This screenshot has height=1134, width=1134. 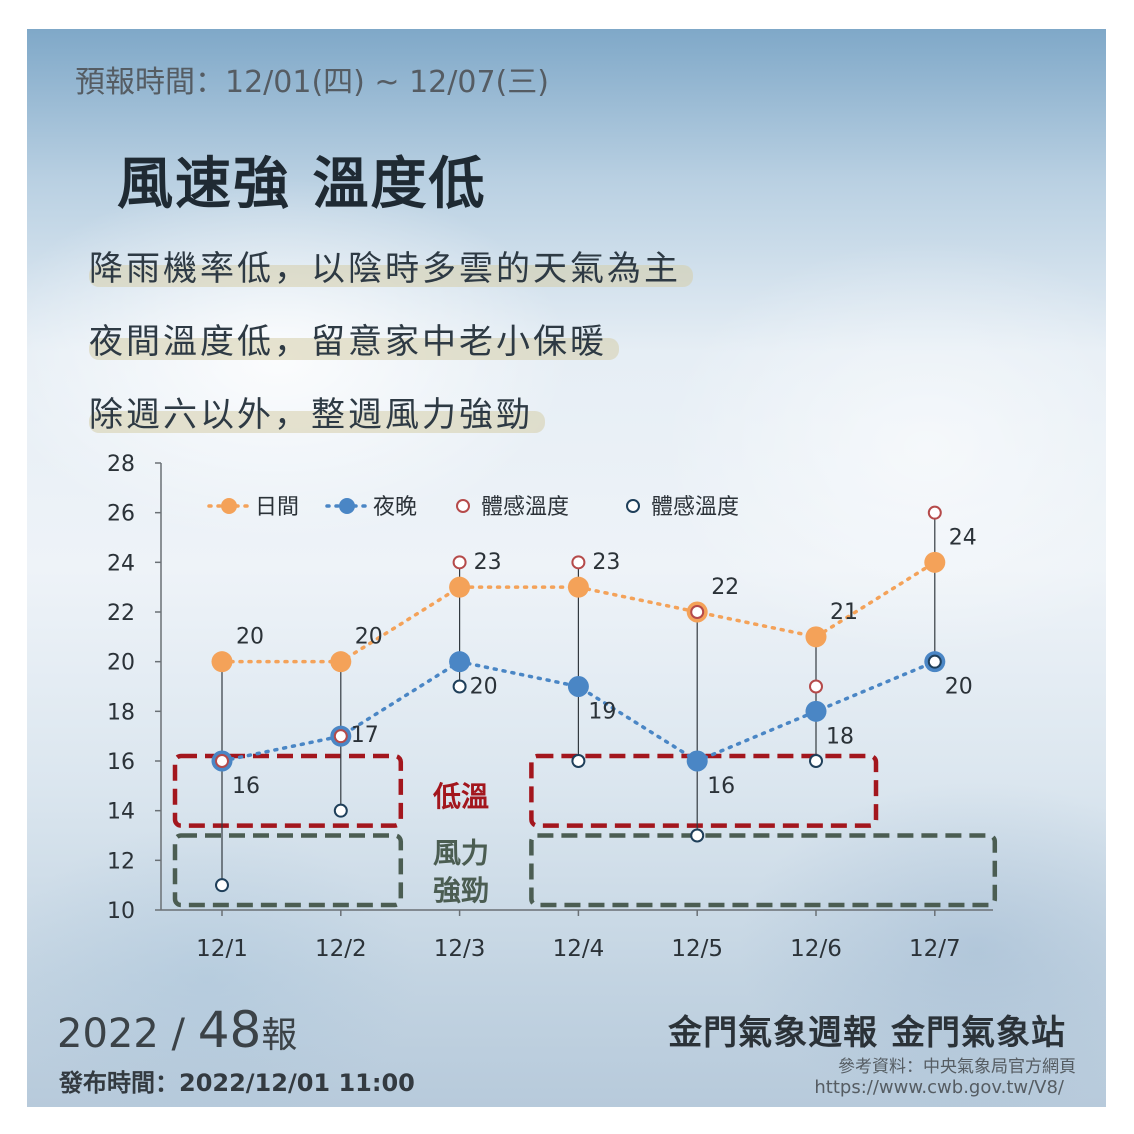 What do you see at coordinates (461, 890) in the screenshot?
I see `annotation-label: 強勁` at bounding box center [461, 890].